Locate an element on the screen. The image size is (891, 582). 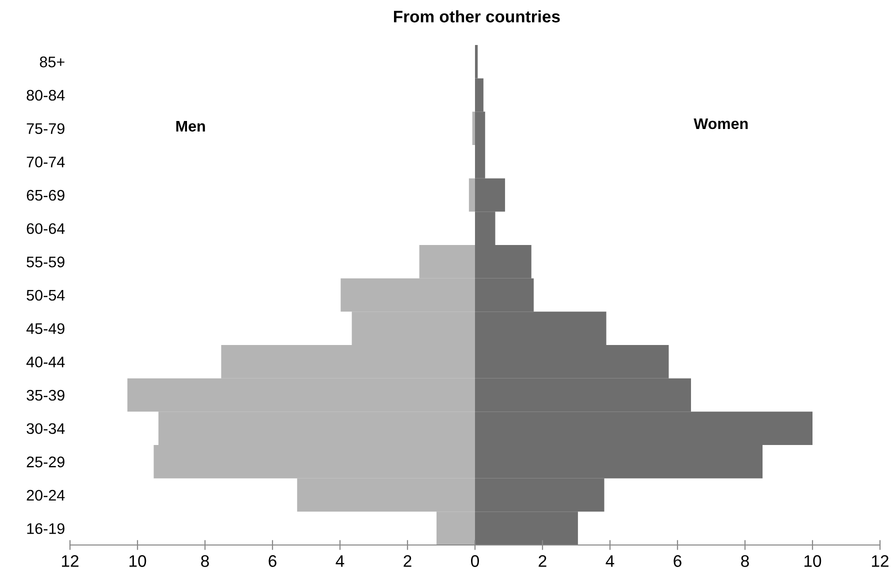
annotation: Men is located at coordinates (190, 126).